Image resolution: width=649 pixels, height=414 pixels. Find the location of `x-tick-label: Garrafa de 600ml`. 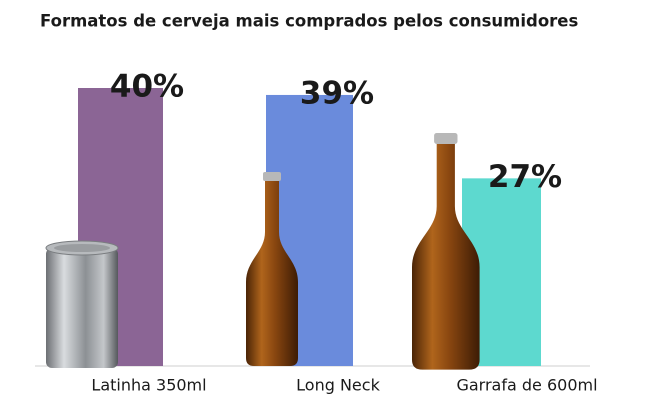

x-tick-label: Garrafa de 600ml is located at coordinates (526, 385).